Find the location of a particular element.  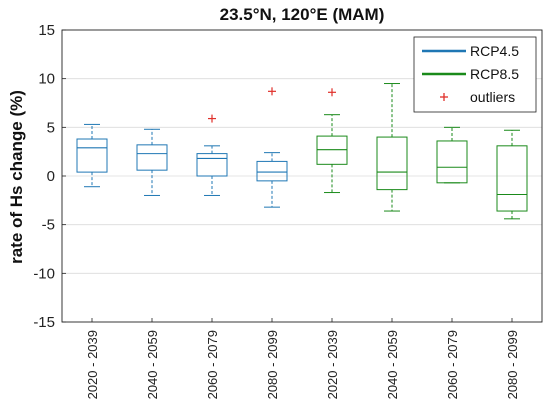

y-axis-ticks: 15 10 5 0 -5 -10 -15 is located at coordinates (49, 176).